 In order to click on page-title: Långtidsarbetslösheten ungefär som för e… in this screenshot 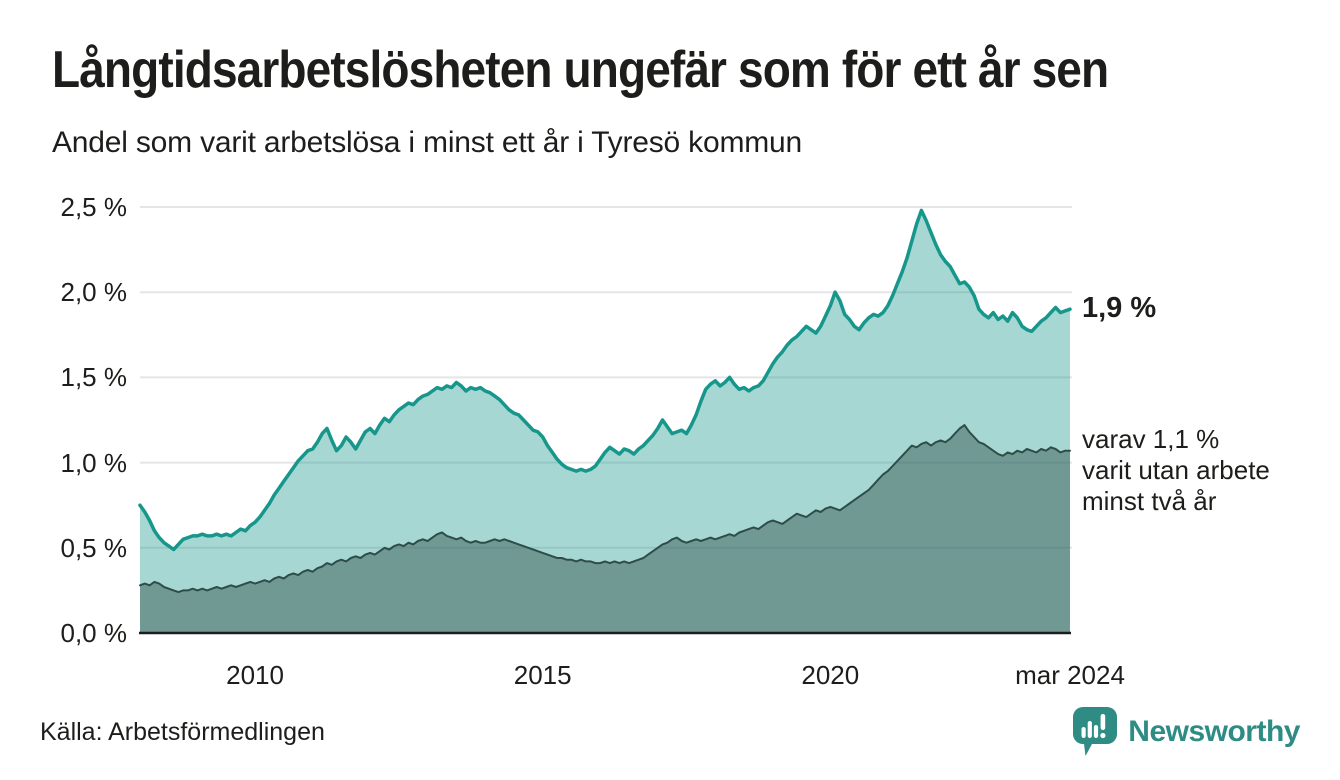, I will do `click(648, 70)`.